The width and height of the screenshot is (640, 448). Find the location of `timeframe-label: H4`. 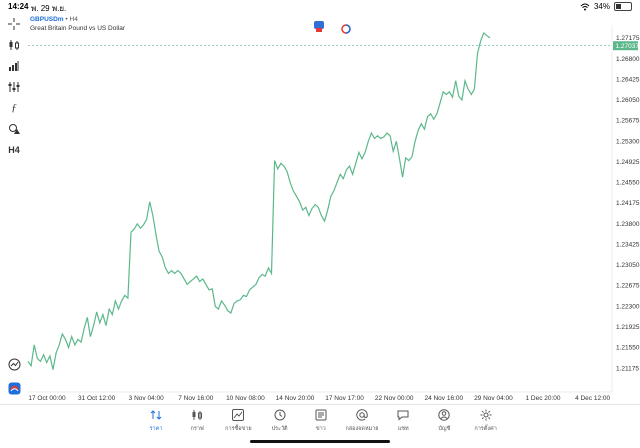

timeframe-label: H4 is located at coordinates (14, 150).